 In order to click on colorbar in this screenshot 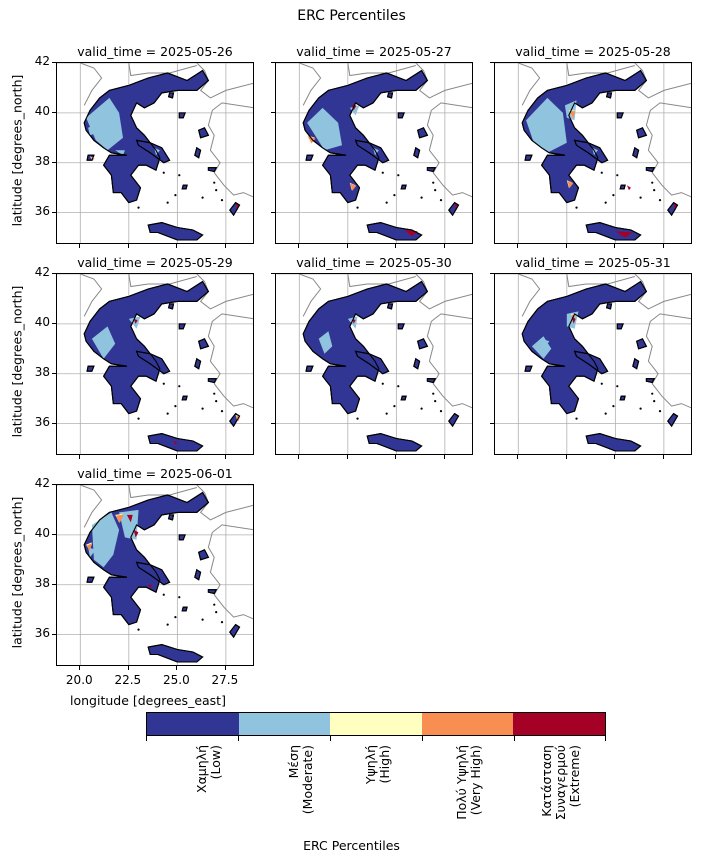, I will do `click(376, 724)`.